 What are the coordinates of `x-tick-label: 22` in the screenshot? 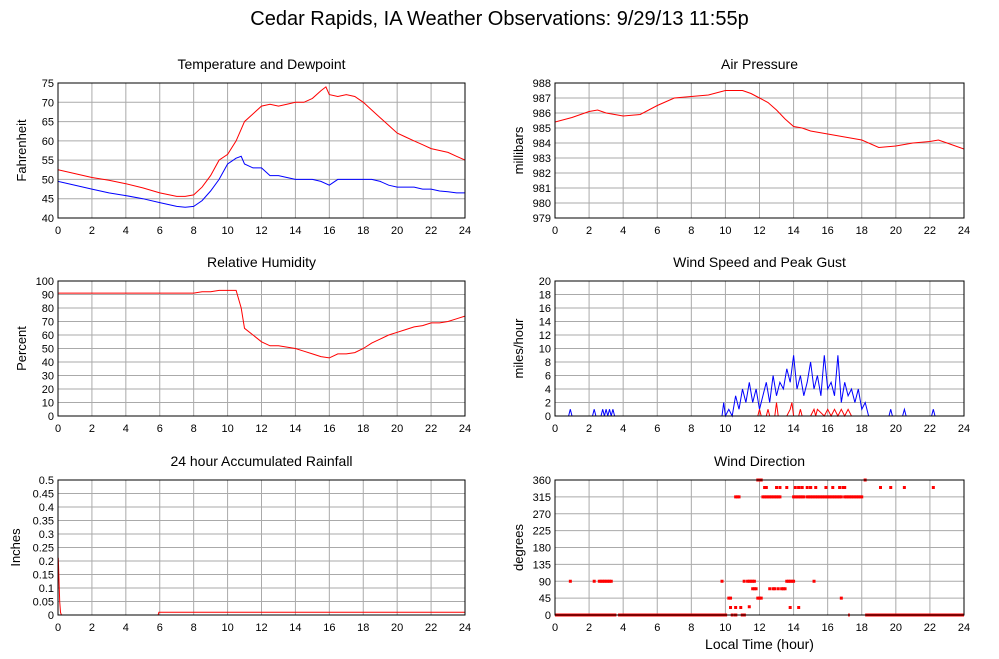 It's located at (930, 628).